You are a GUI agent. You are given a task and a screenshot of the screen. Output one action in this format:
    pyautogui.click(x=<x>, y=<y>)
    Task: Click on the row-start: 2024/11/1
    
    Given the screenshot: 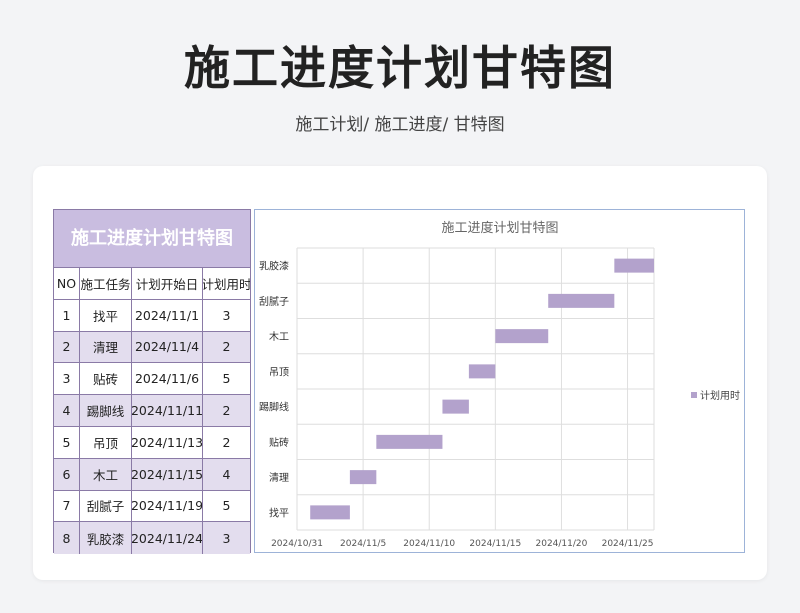 What is the action you would take?
    pyautogui.click(x=167, y=315)
    